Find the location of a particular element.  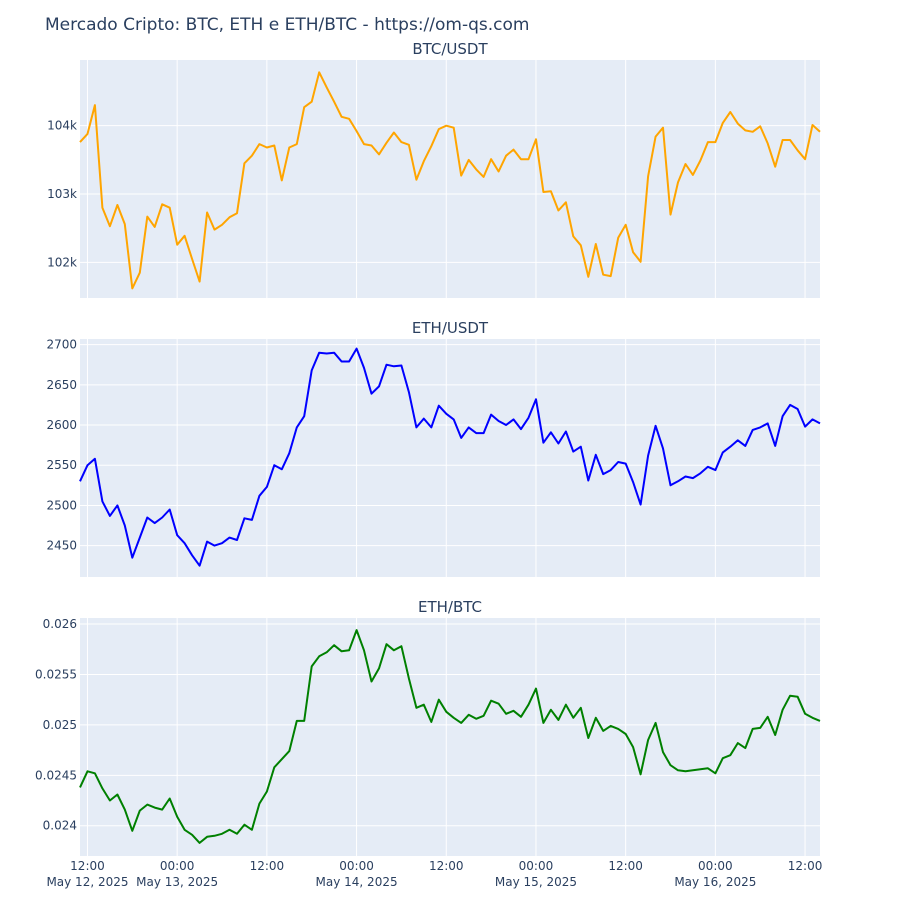

y-tick-label: 104k is located at coordinates (62, 126).